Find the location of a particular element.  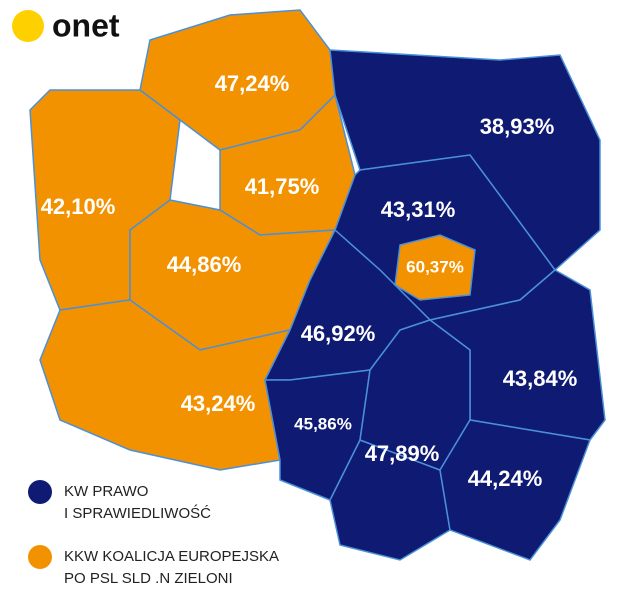

legend-text: KW PRAWO is located at coordinates (106, 491).